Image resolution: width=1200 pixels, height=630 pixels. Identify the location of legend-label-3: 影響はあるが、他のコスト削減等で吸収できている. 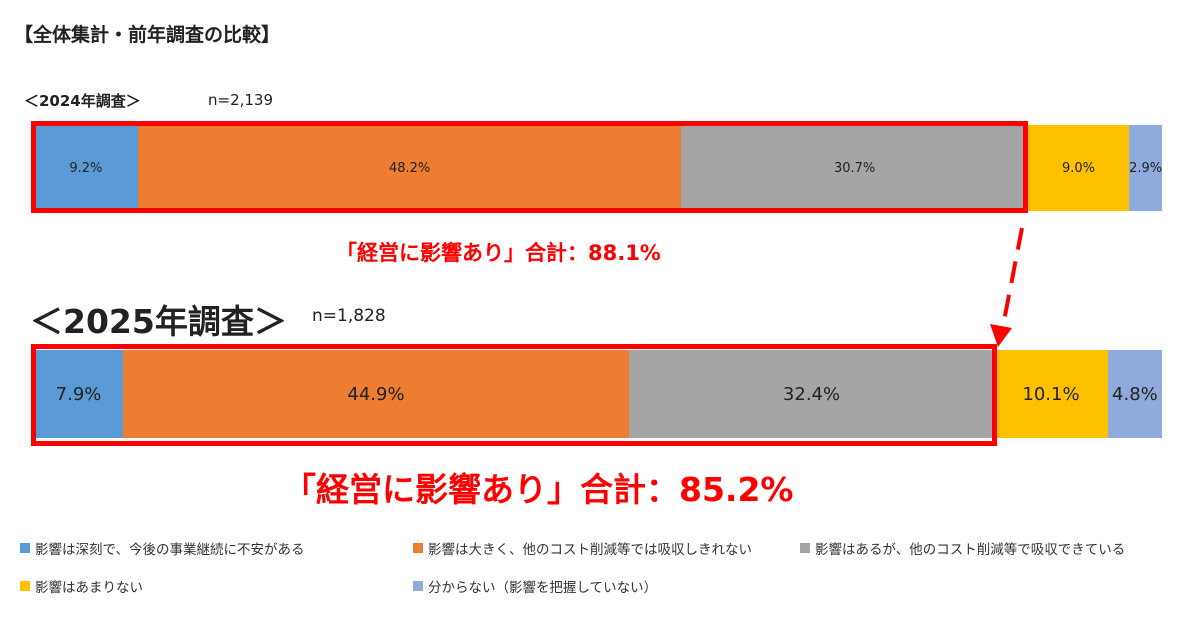
(970, 550).